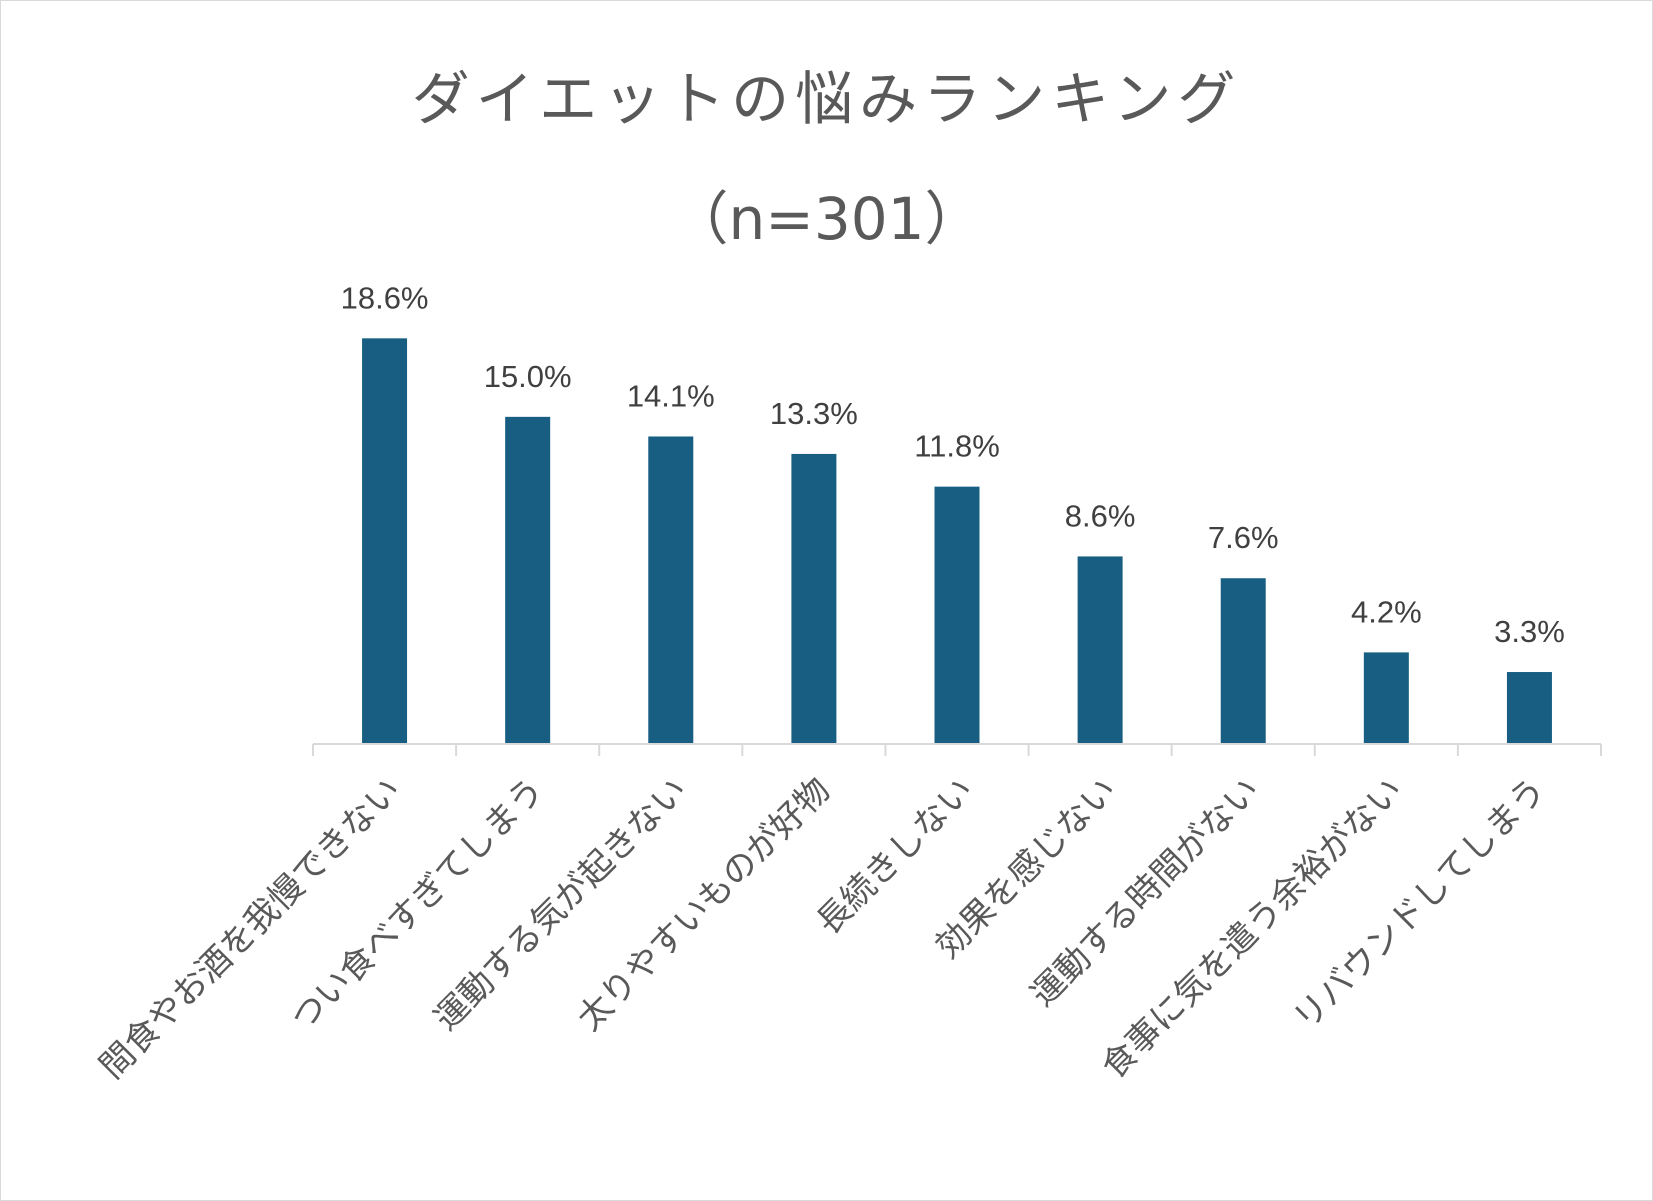  I want to click on category-label: リバウンドしてしまう, so click(1420, 904).